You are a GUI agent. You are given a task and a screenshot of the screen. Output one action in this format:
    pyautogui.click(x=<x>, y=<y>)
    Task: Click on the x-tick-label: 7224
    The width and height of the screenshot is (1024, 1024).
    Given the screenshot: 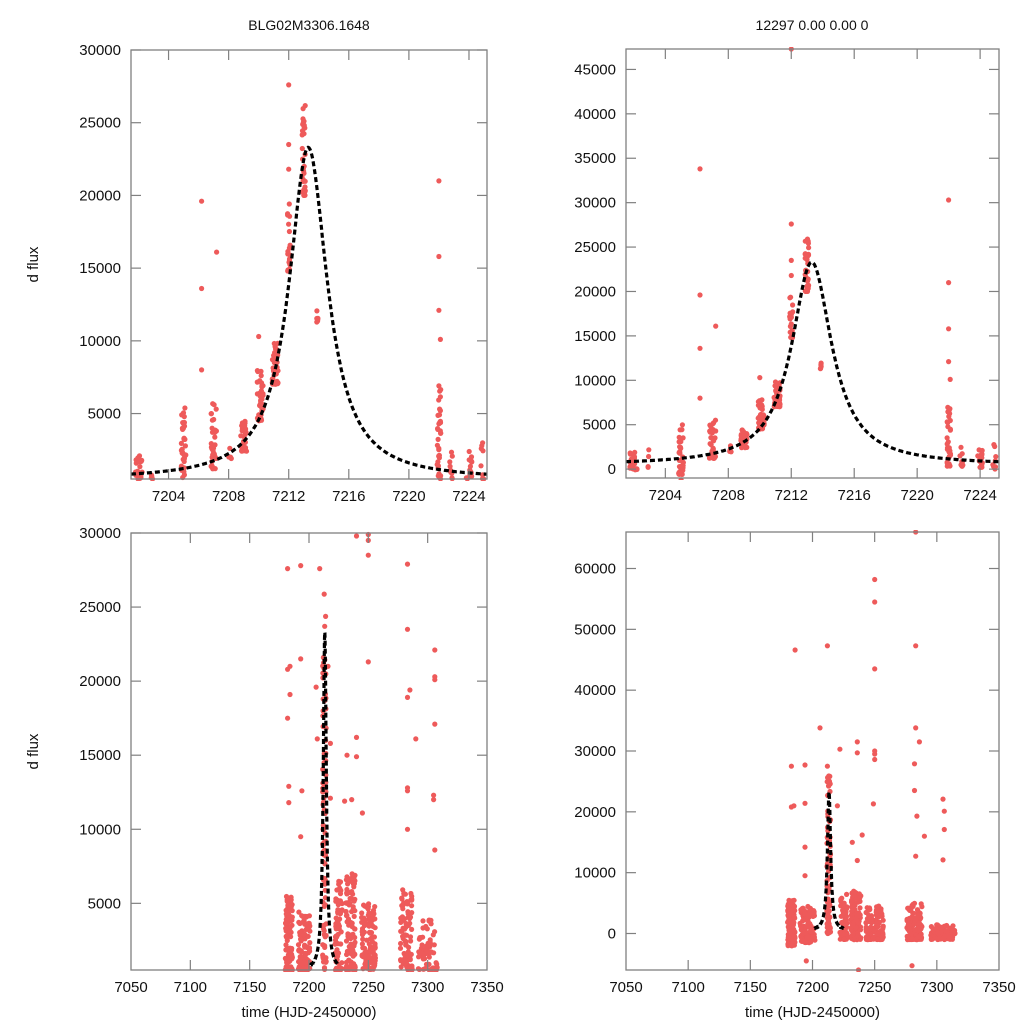 What is the action you would take?
    pyautogui.click(x=468, y=496)
    